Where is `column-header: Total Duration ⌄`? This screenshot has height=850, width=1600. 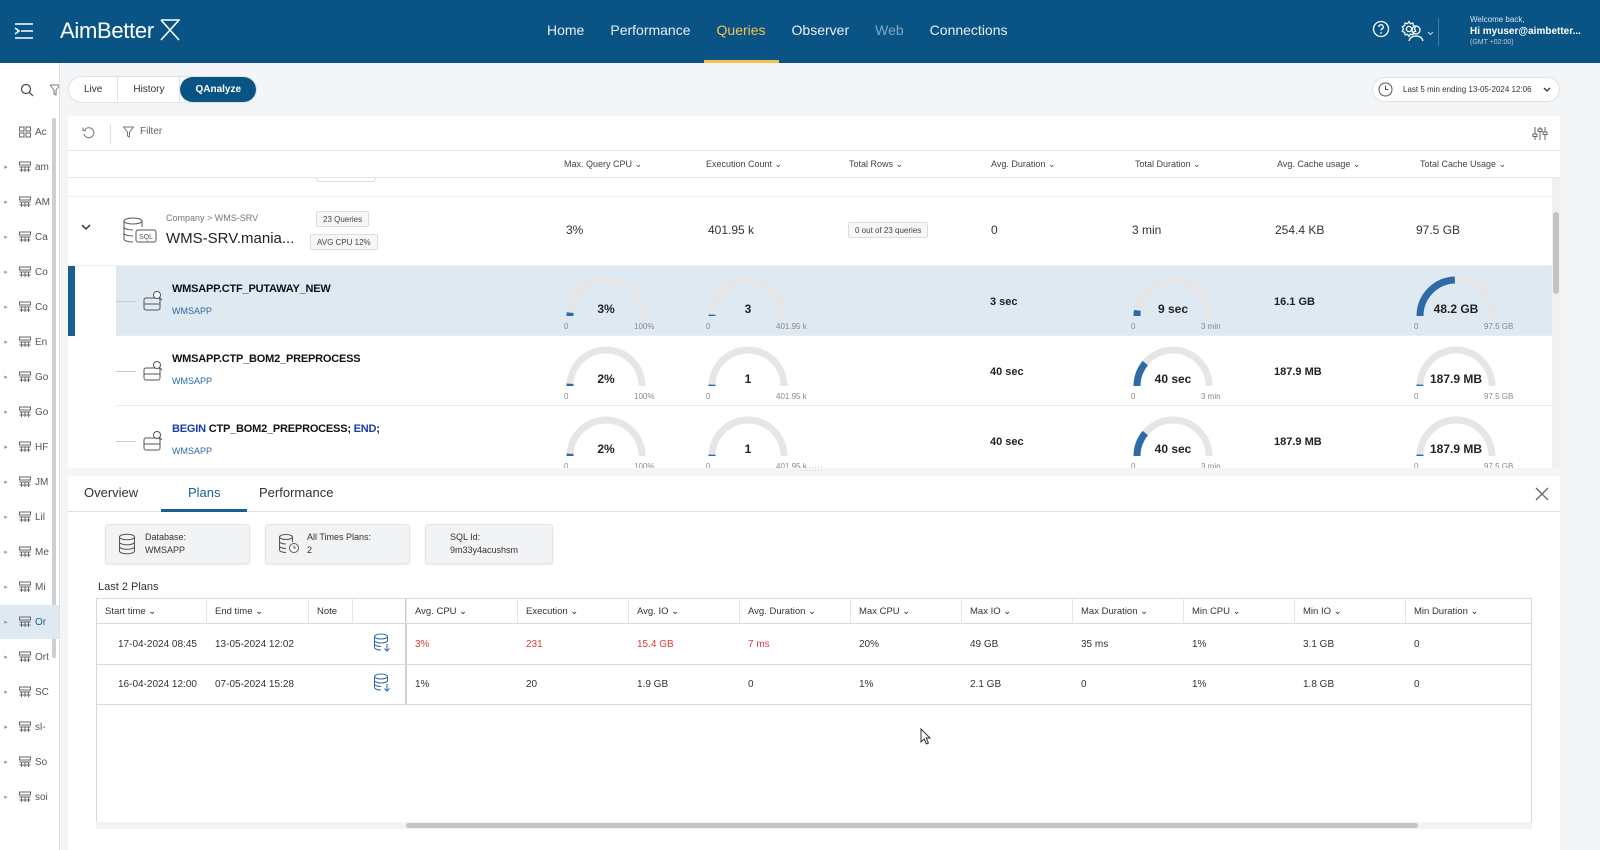 column-header: Total Duration ⌄ is located at coordinates (1168, 164).